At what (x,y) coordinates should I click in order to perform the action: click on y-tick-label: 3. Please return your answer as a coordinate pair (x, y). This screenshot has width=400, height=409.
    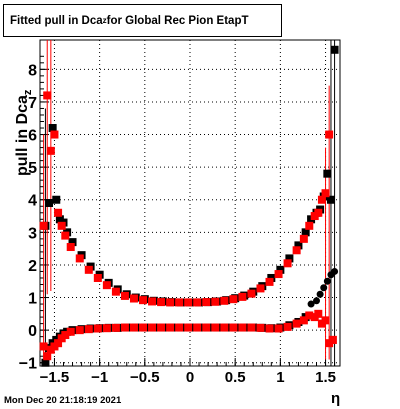
    Looking at the image, I should click on (32, 233).